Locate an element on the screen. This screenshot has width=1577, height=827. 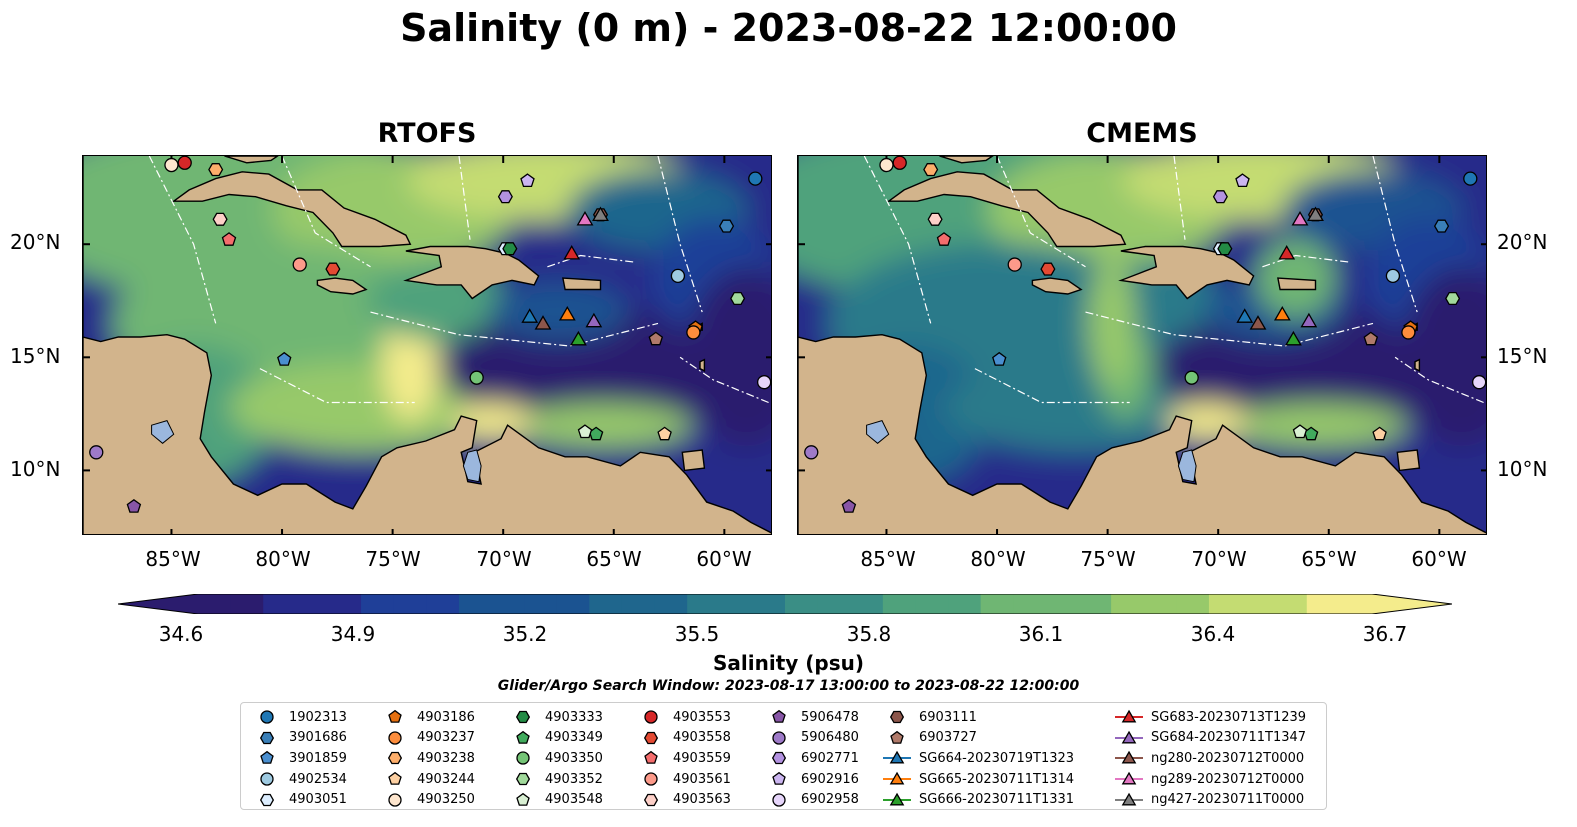
legend-item: SG665-20230711T1314 is located at coordinates (977, 779).